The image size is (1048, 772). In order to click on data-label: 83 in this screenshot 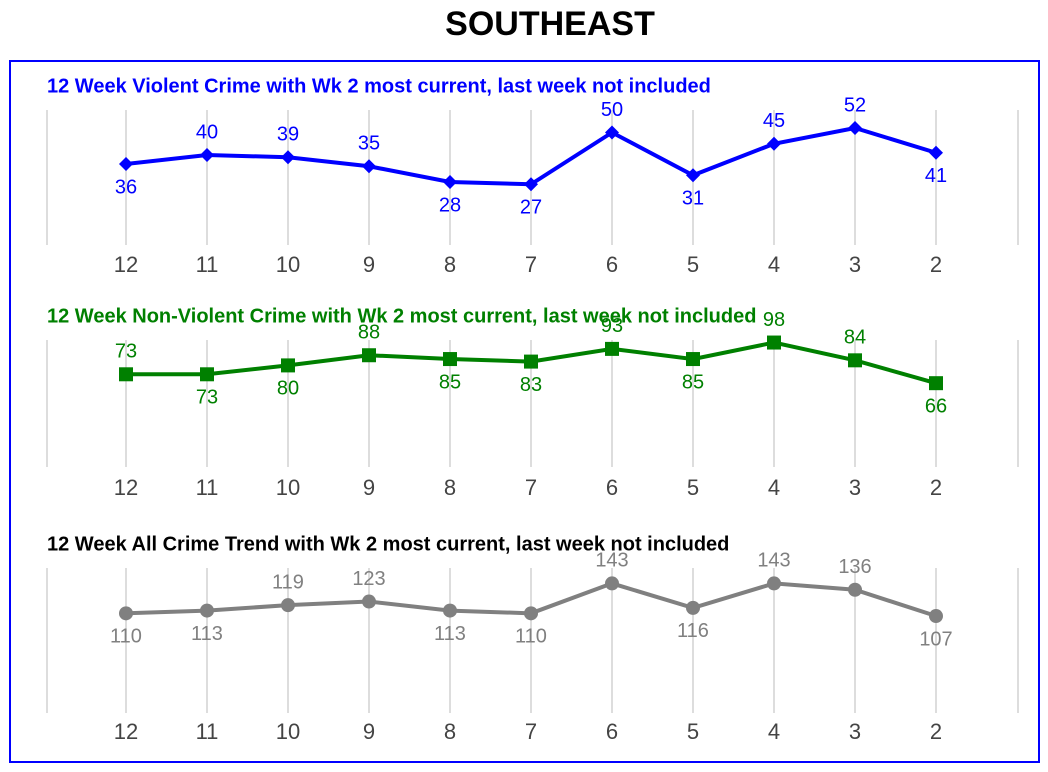, I will do `click(531, 385)`.